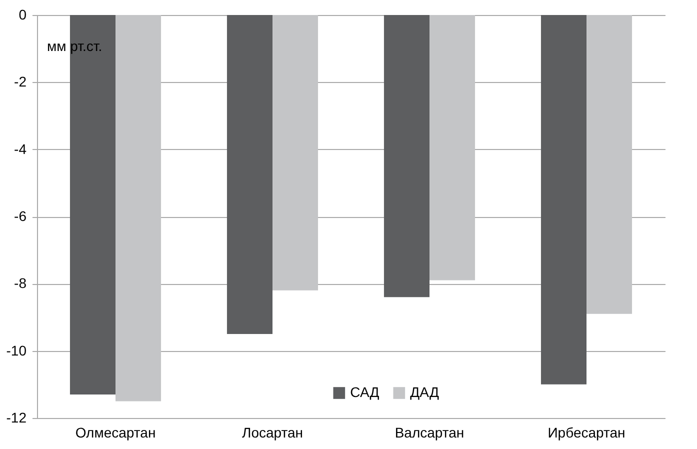 The width and height of the screenshot is (697, 449). I want to click on legend-label: ДАД, so click(425, 392).